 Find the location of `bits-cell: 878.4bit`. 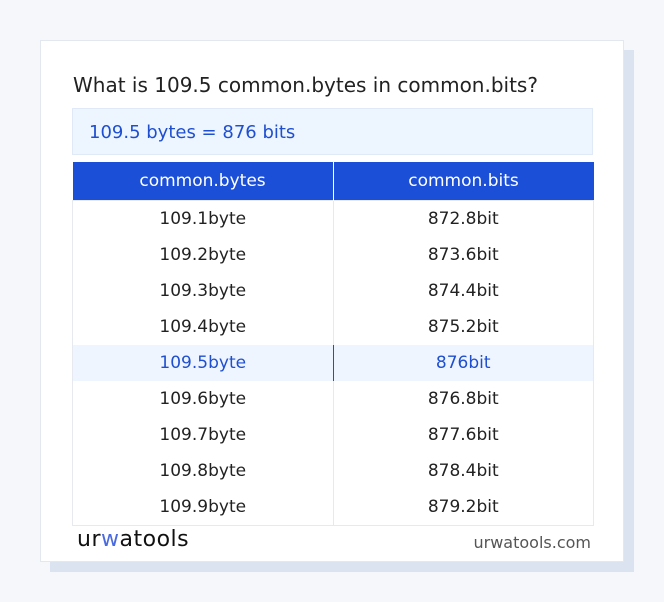

bits-cell: 878.4bit is located at coordinates (463, 471).